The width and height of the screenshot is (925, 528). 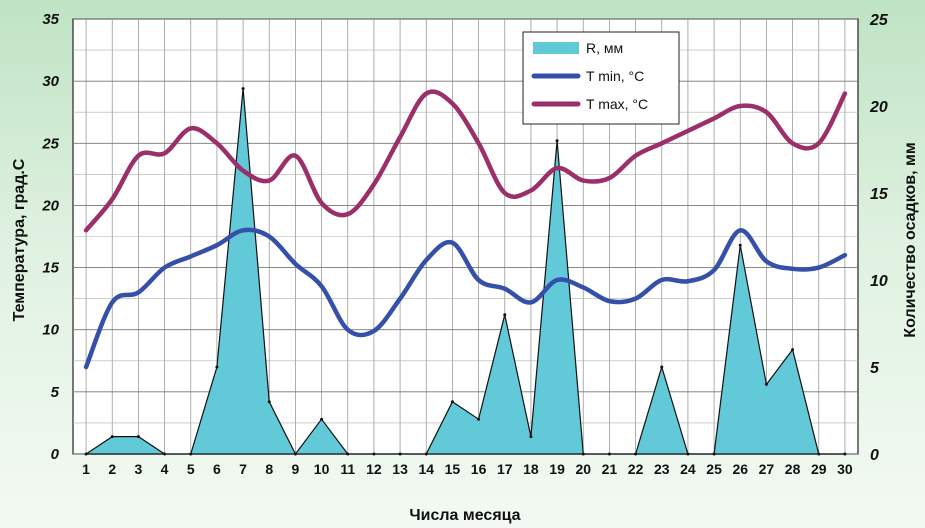 I want to click on x-tick-label: 20, so click(x=583, y=469).